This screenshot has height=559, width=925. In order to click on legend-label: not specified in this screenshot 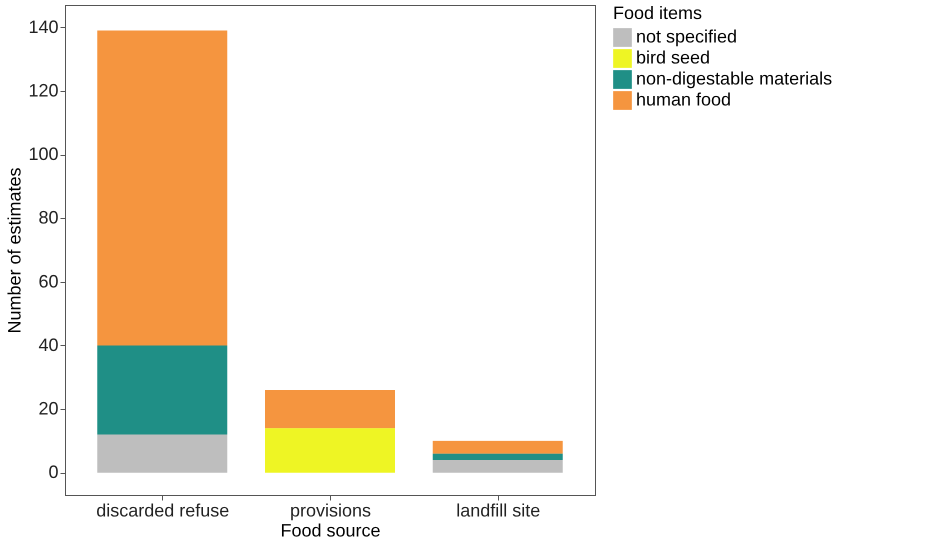, I will do `click(687, 36)`.